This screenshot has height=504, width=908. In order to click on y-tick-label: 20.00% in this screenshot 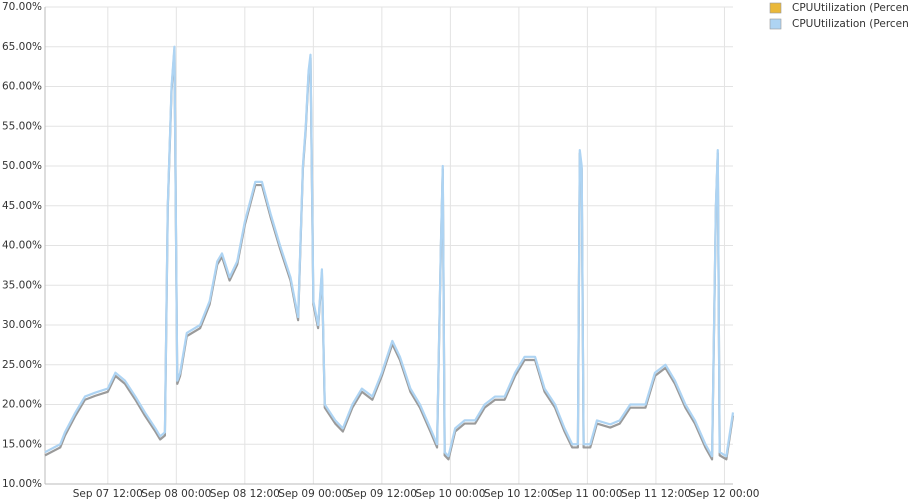, I will do `click(22, 405)`.